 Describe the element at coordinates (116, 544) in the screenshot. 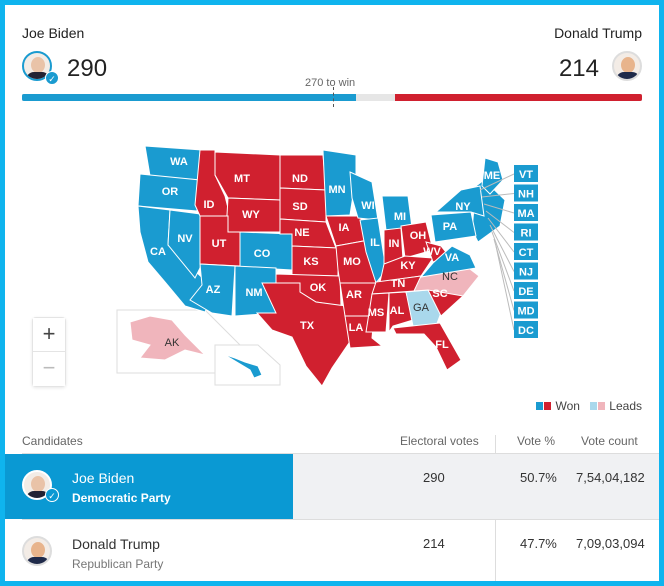

I see `row-name: Donald Trump` at that location.